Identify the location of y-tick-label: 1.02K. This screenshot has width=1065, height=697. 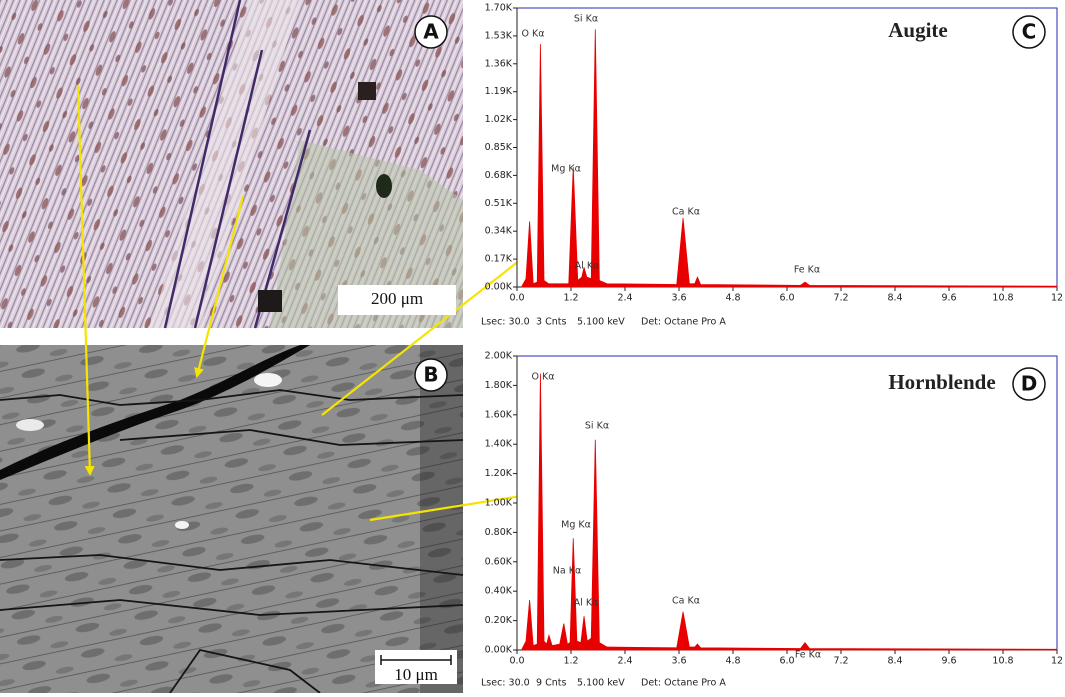
(499, 119).